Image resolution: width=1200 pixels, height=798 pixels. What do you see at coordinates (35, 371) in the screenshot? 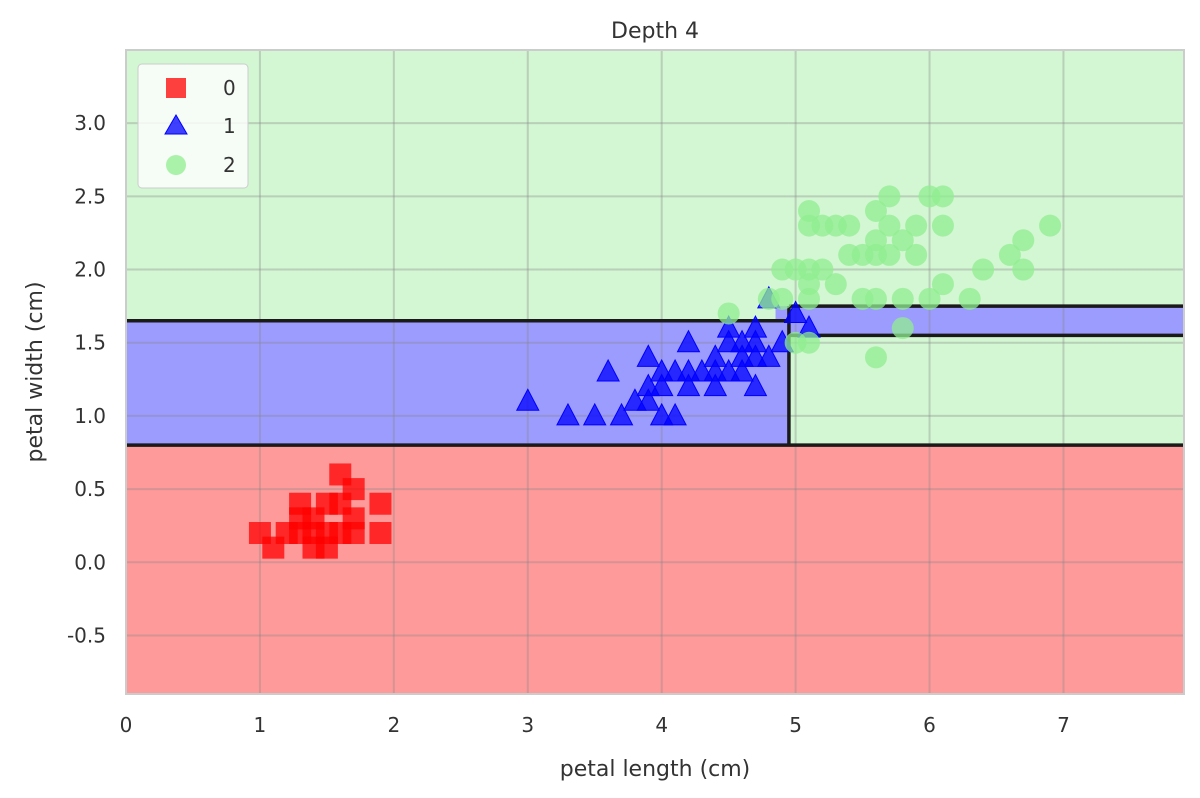
I see `y-axis-label: petal width (cm)` at bounding box center [35, 371].